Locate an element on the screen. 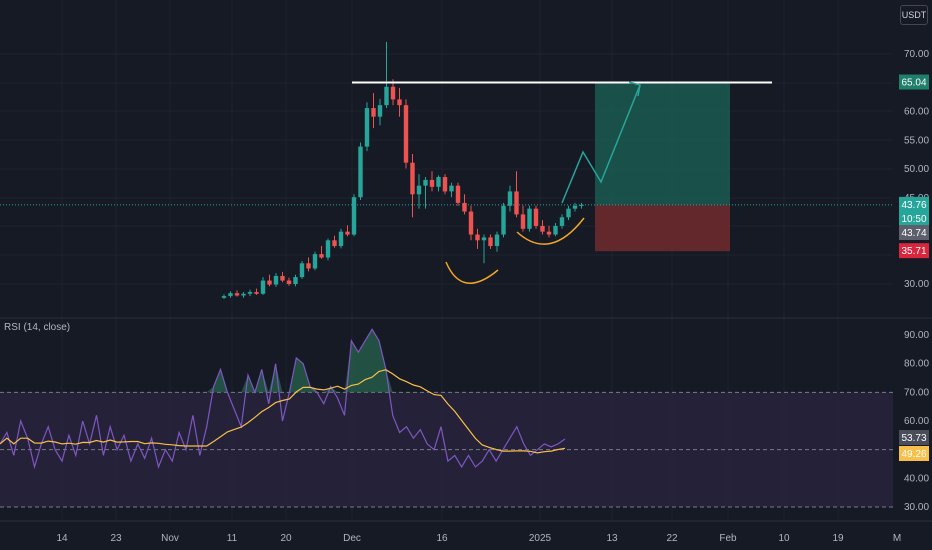  price-tick-label: 70.00 is located at coordinates (916, 54).